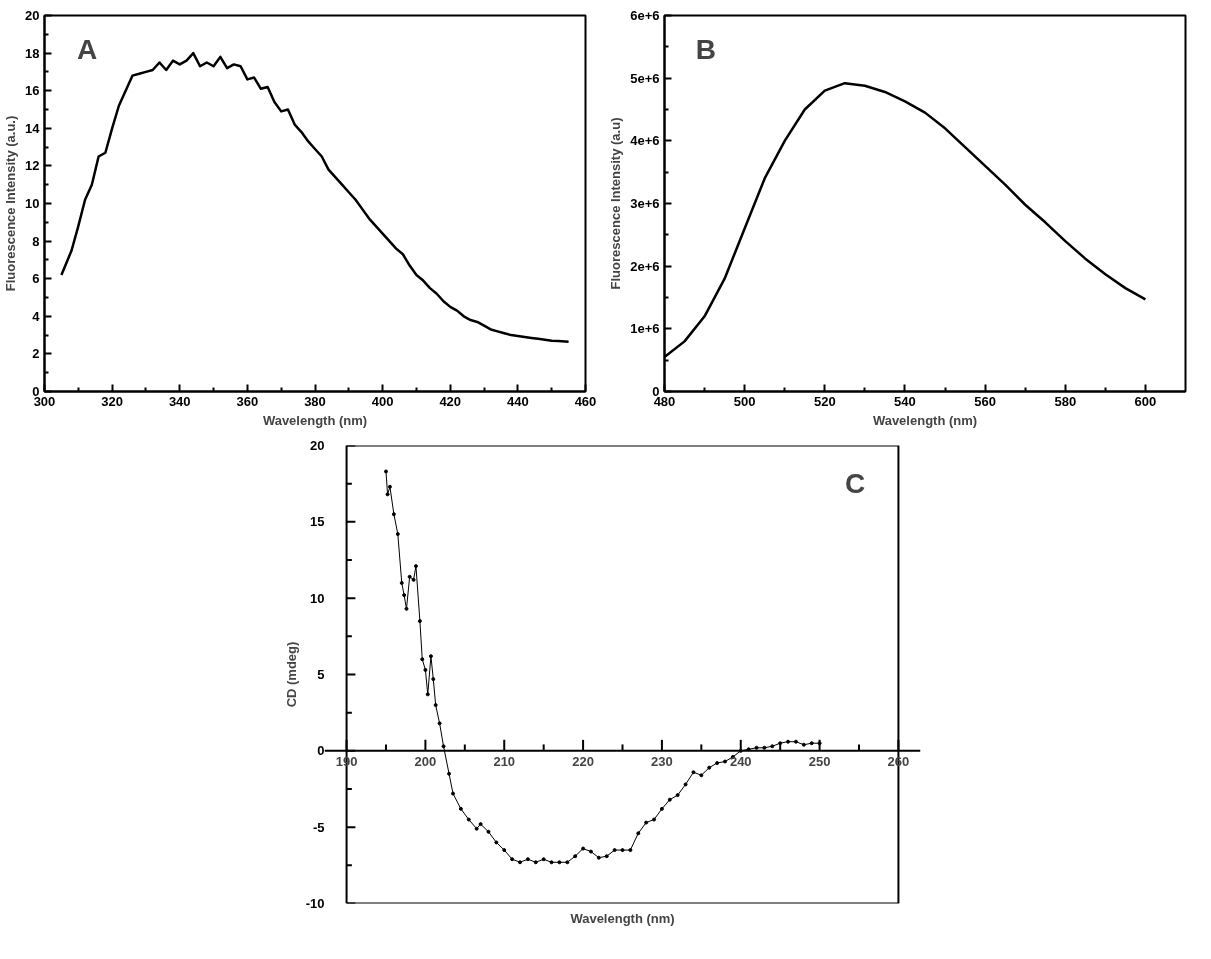 The height and width of the screenshot is (959, 1211). Describe the element at coordinates (382, 401) in the screenshot. I see `x-tick-label: 400` at that location.